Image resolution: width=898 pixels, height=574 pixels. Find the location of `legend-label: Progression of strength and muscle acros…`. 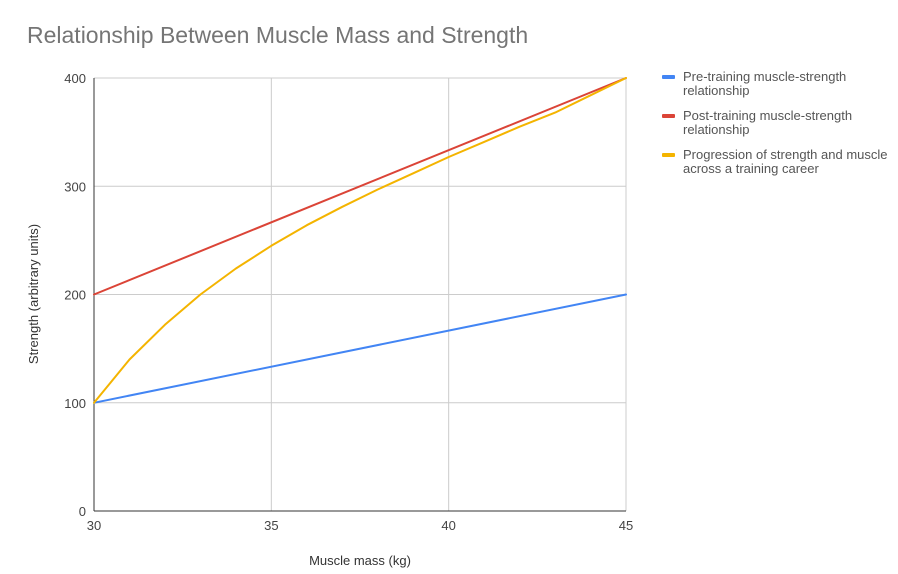

legend-label: Progression of strength and muscle acros… is located at coordinates (785, 161).